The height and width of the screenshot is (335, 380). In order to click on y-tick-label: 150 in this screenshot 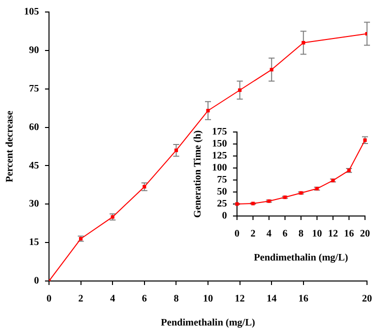, I will do `click(219, 144)`.